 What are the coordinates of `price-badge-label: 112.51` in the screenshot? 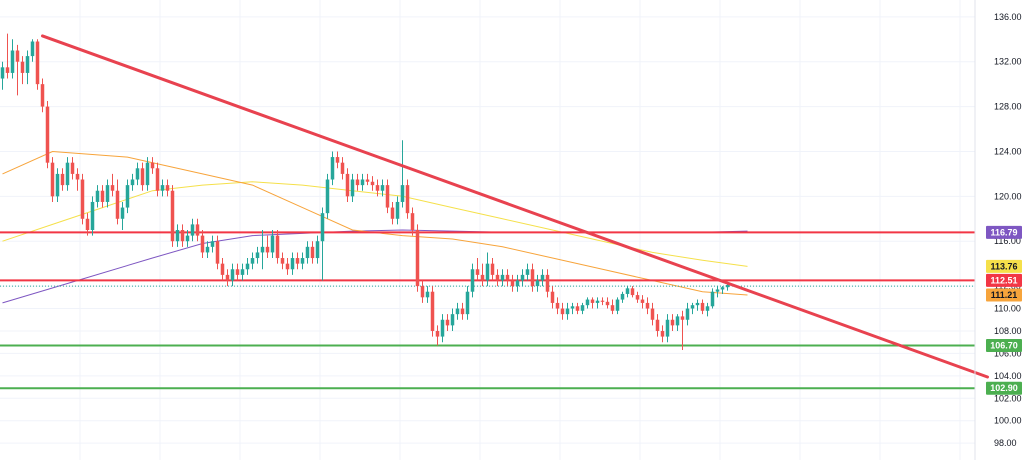 It's located at (1003, 280).